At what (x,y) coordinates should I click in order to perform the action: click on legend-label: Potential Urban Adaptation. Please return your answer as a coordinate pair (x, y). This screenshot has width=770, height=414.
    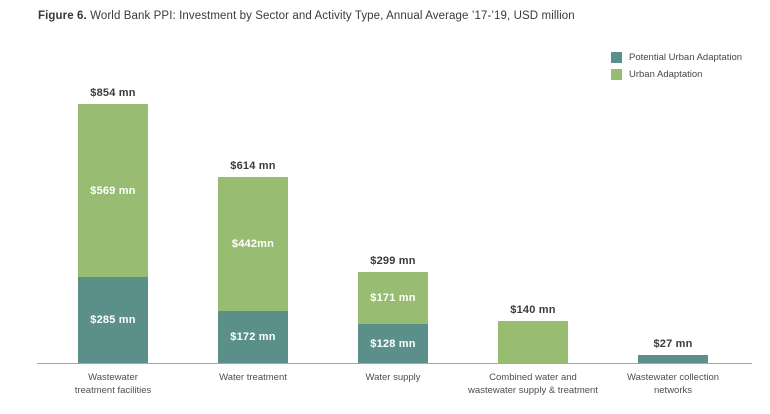
    Looking at the image, I should click on (686, 57).